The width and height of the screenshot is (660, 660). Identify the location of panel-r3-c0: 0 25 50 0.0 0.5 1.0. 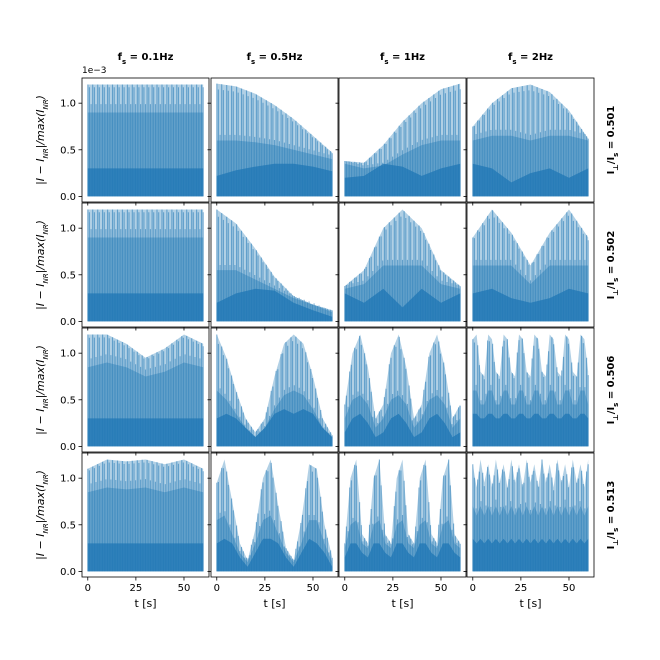
(135, 523).